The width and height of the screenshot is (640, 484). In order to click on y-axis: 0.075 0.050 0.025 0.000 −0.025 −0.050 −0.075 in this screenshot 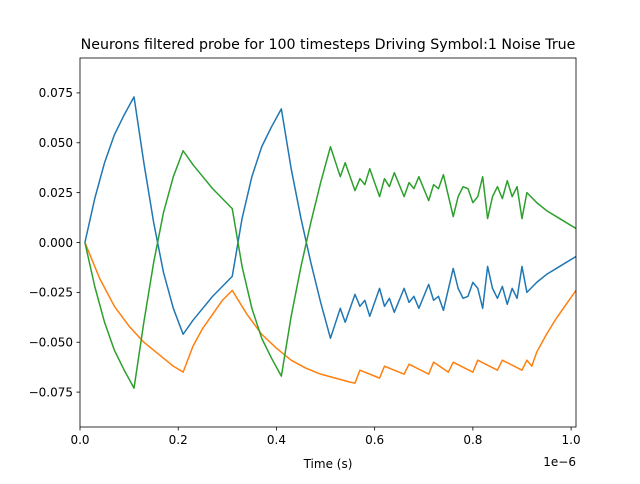, I will do `click(54, 242)`.